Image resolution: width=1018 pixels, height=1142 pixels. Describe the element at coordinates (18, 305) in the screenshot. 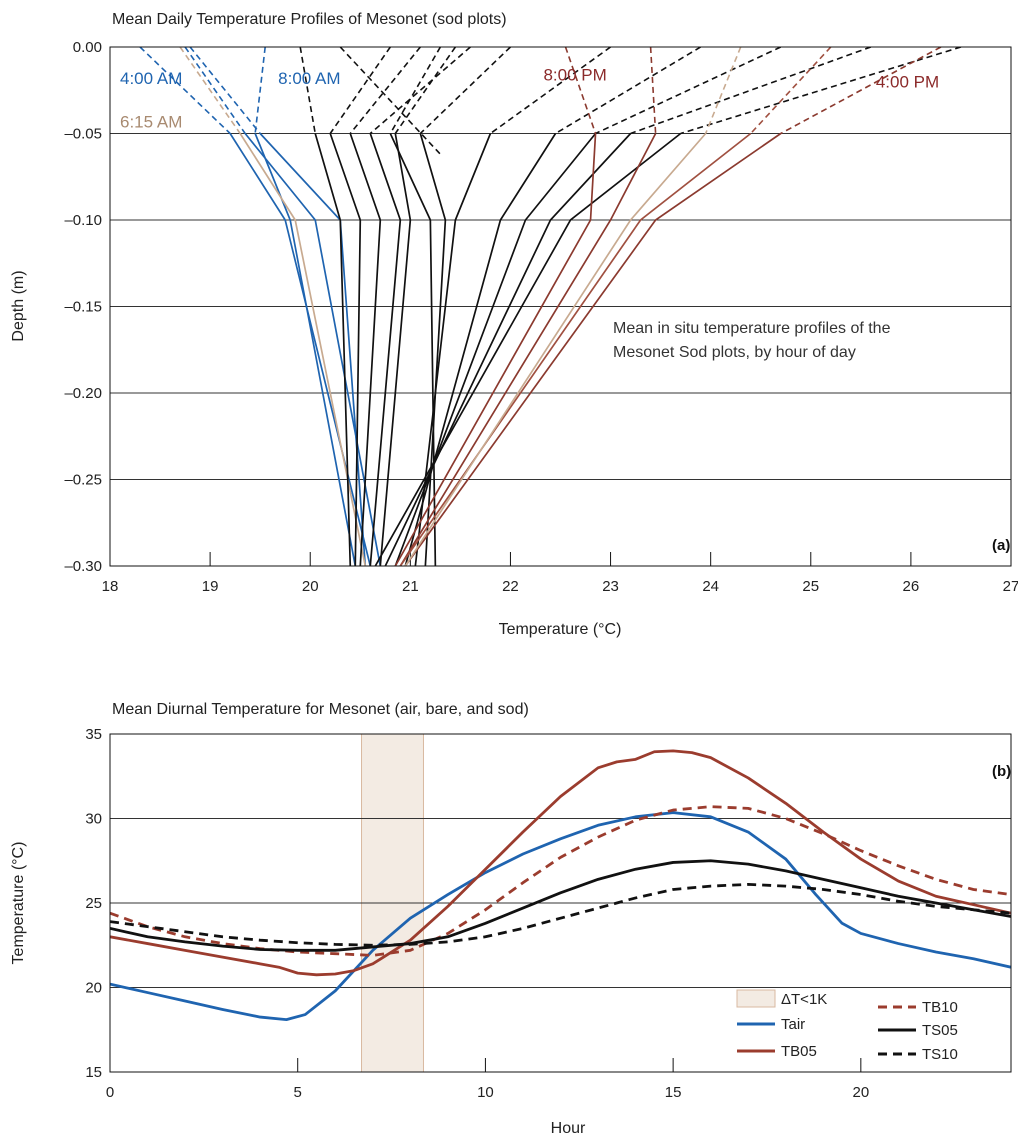

I see `panel-a-ylabel: Depth (m)` at that location.